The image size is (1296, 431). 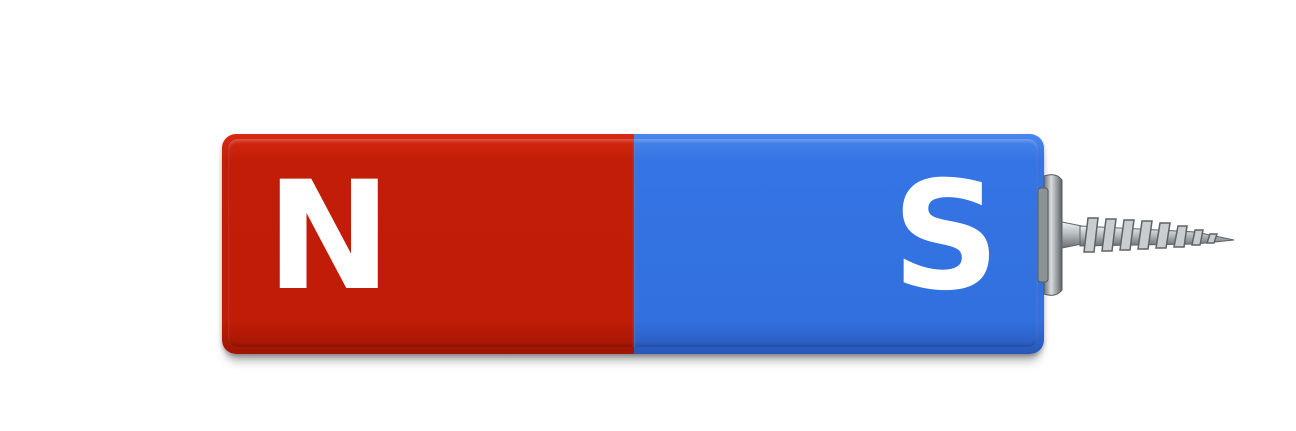 What do you see at coordinates (329, 237) in the screenshot?
I see `north-pole-label: N` at bounding box center [329, 237].